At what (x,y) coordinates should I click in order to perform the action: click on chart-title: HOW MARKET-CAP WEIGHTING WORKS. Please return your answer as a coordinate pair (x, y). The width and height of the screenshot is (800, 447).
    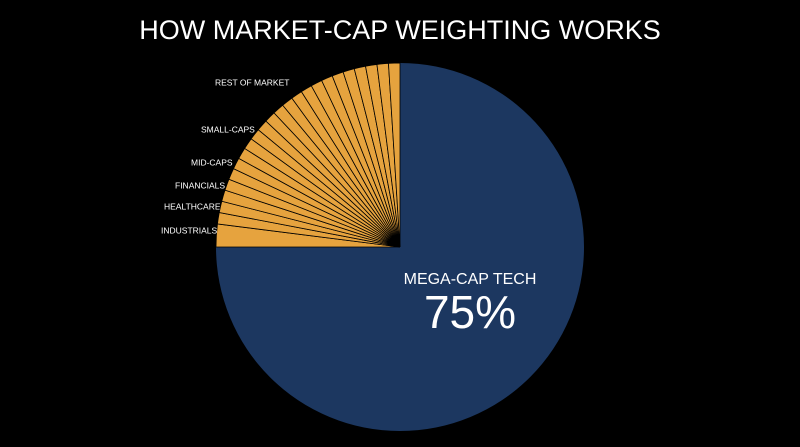
    Looking at the image, I should click on (400, 30).